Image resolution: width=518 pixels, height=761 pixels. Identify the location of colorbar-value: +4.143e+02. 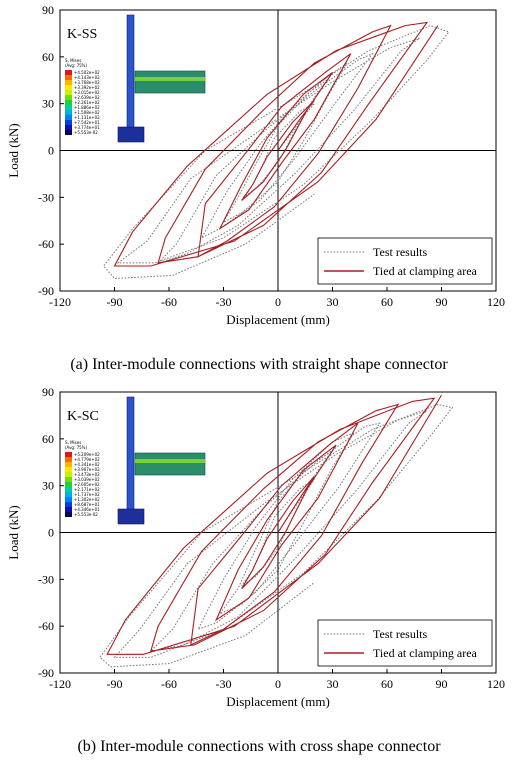
(87, 77).